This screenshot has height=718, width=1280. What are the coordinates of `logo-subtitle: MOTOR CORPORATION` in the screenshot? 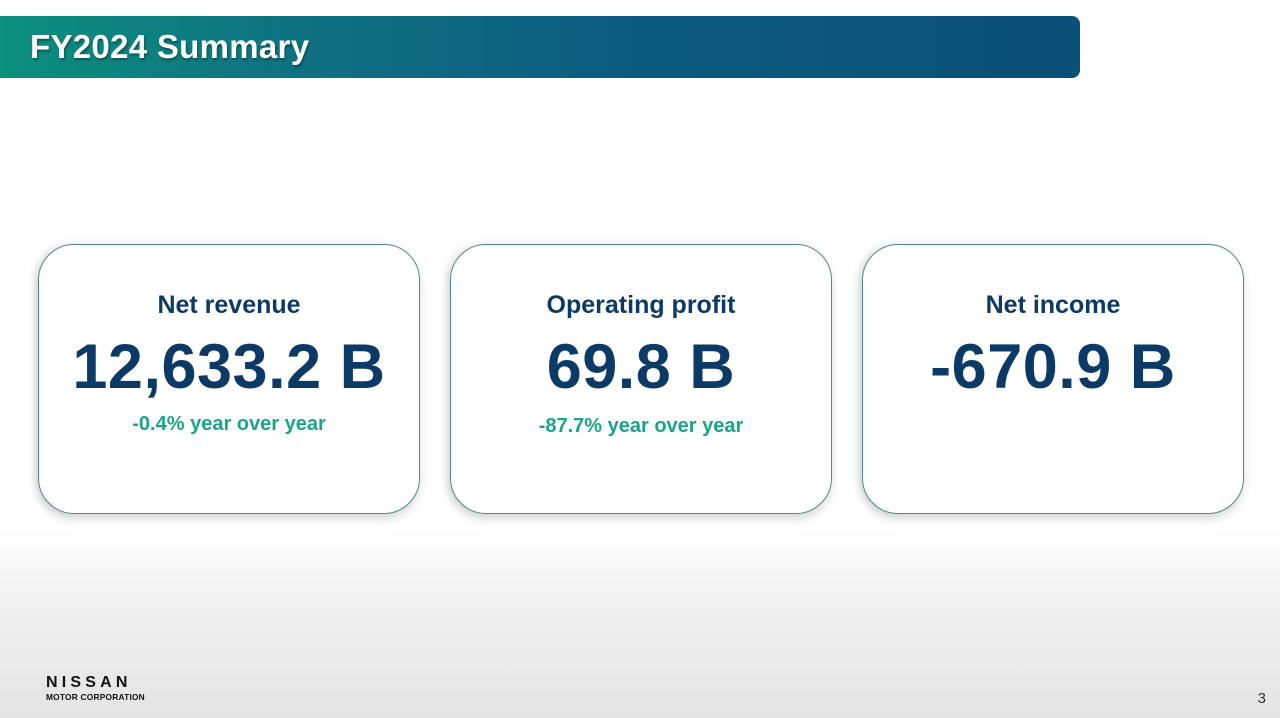 It's located at (95, 697).